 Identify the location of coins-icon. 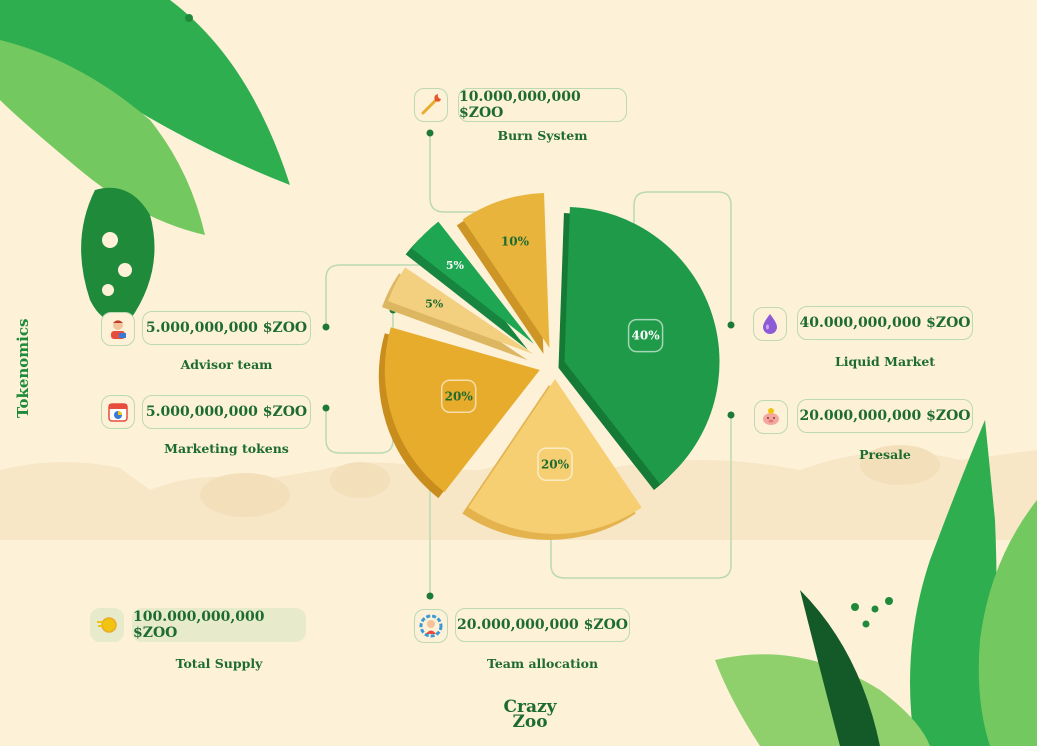
(107, 625).